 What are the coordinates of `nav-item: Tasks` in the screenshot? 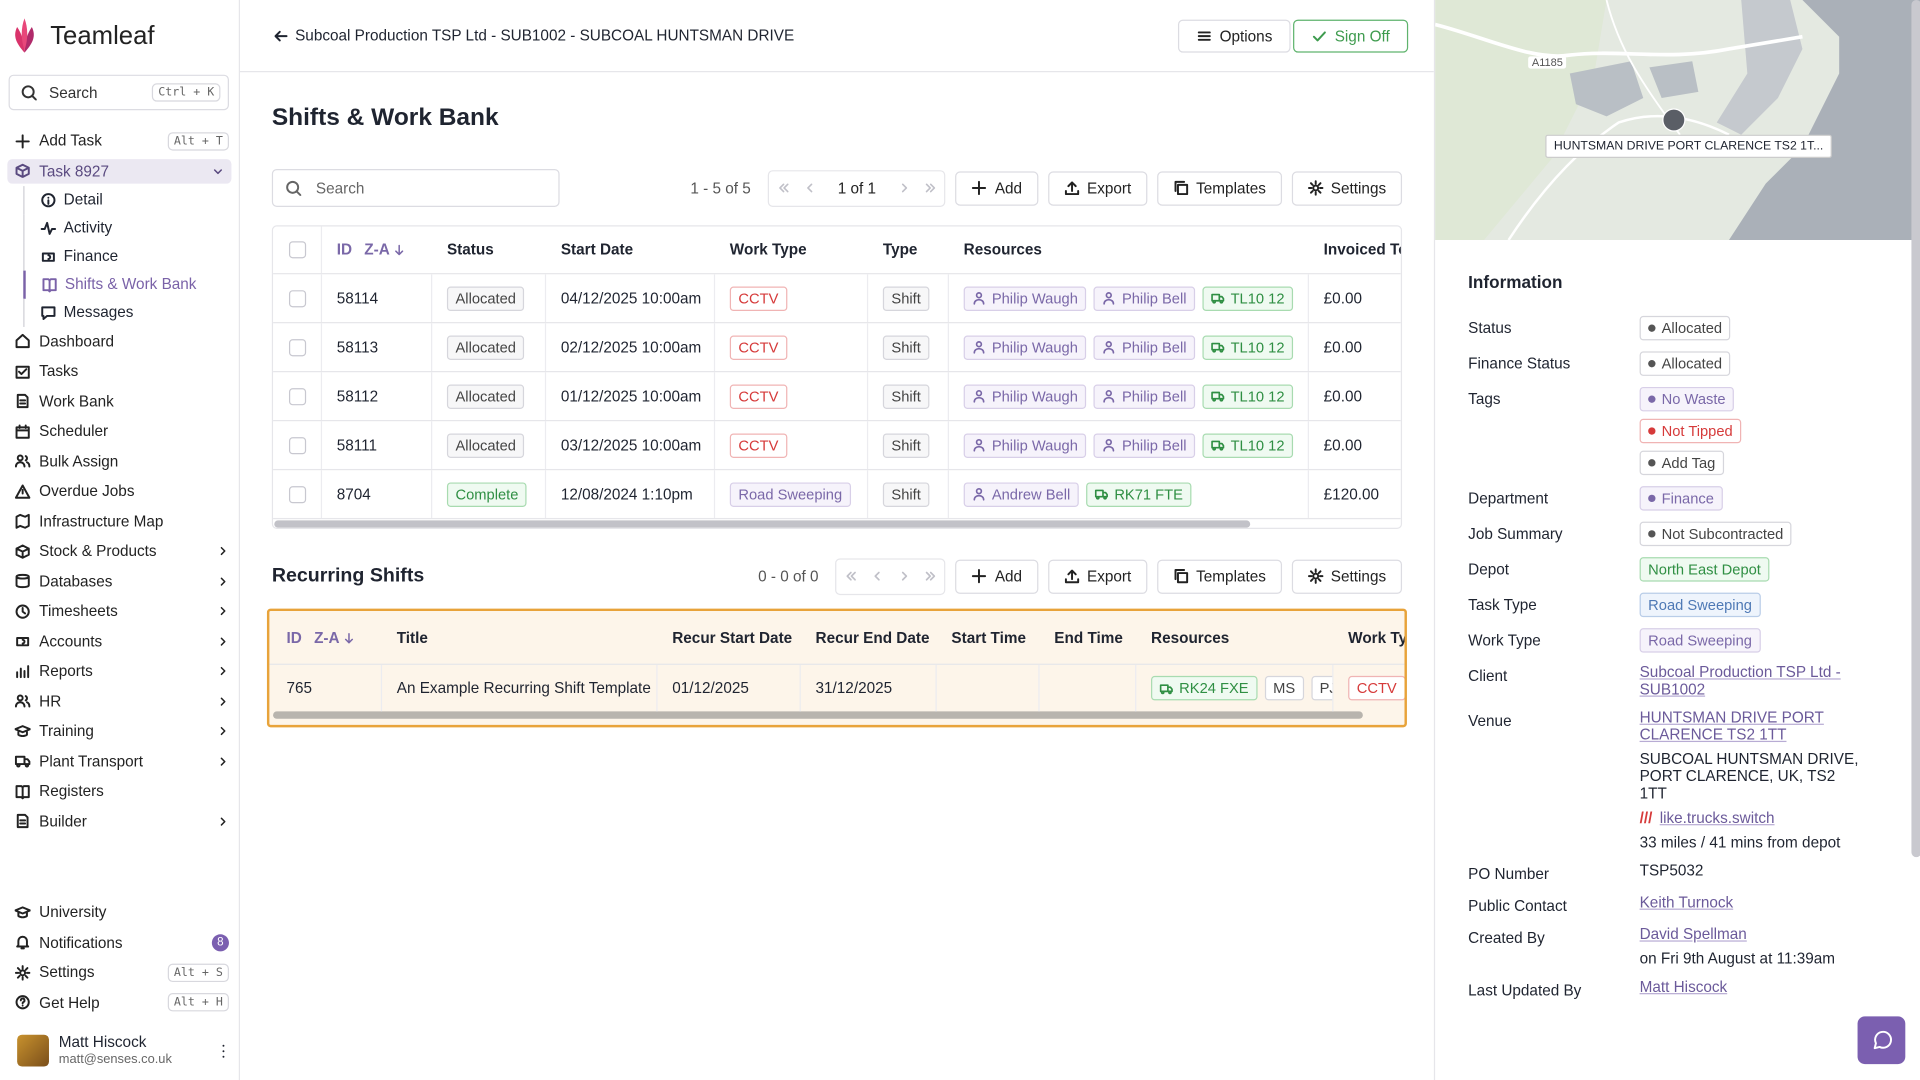 It's located at (119, 371).